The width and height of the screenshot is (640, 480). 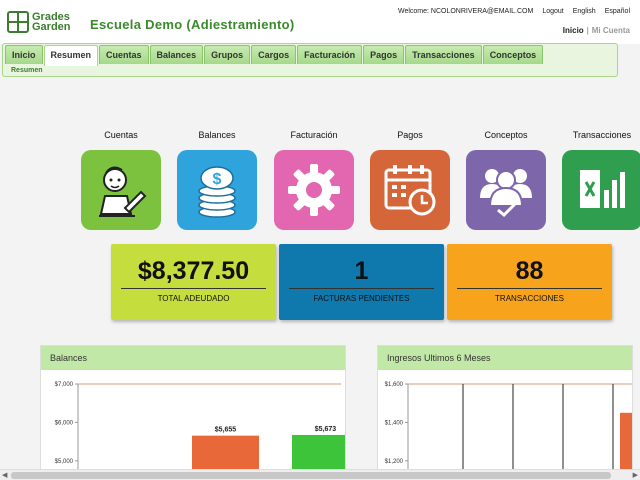 I want to click on bar-chart-icon, so click(x=601, y=190).